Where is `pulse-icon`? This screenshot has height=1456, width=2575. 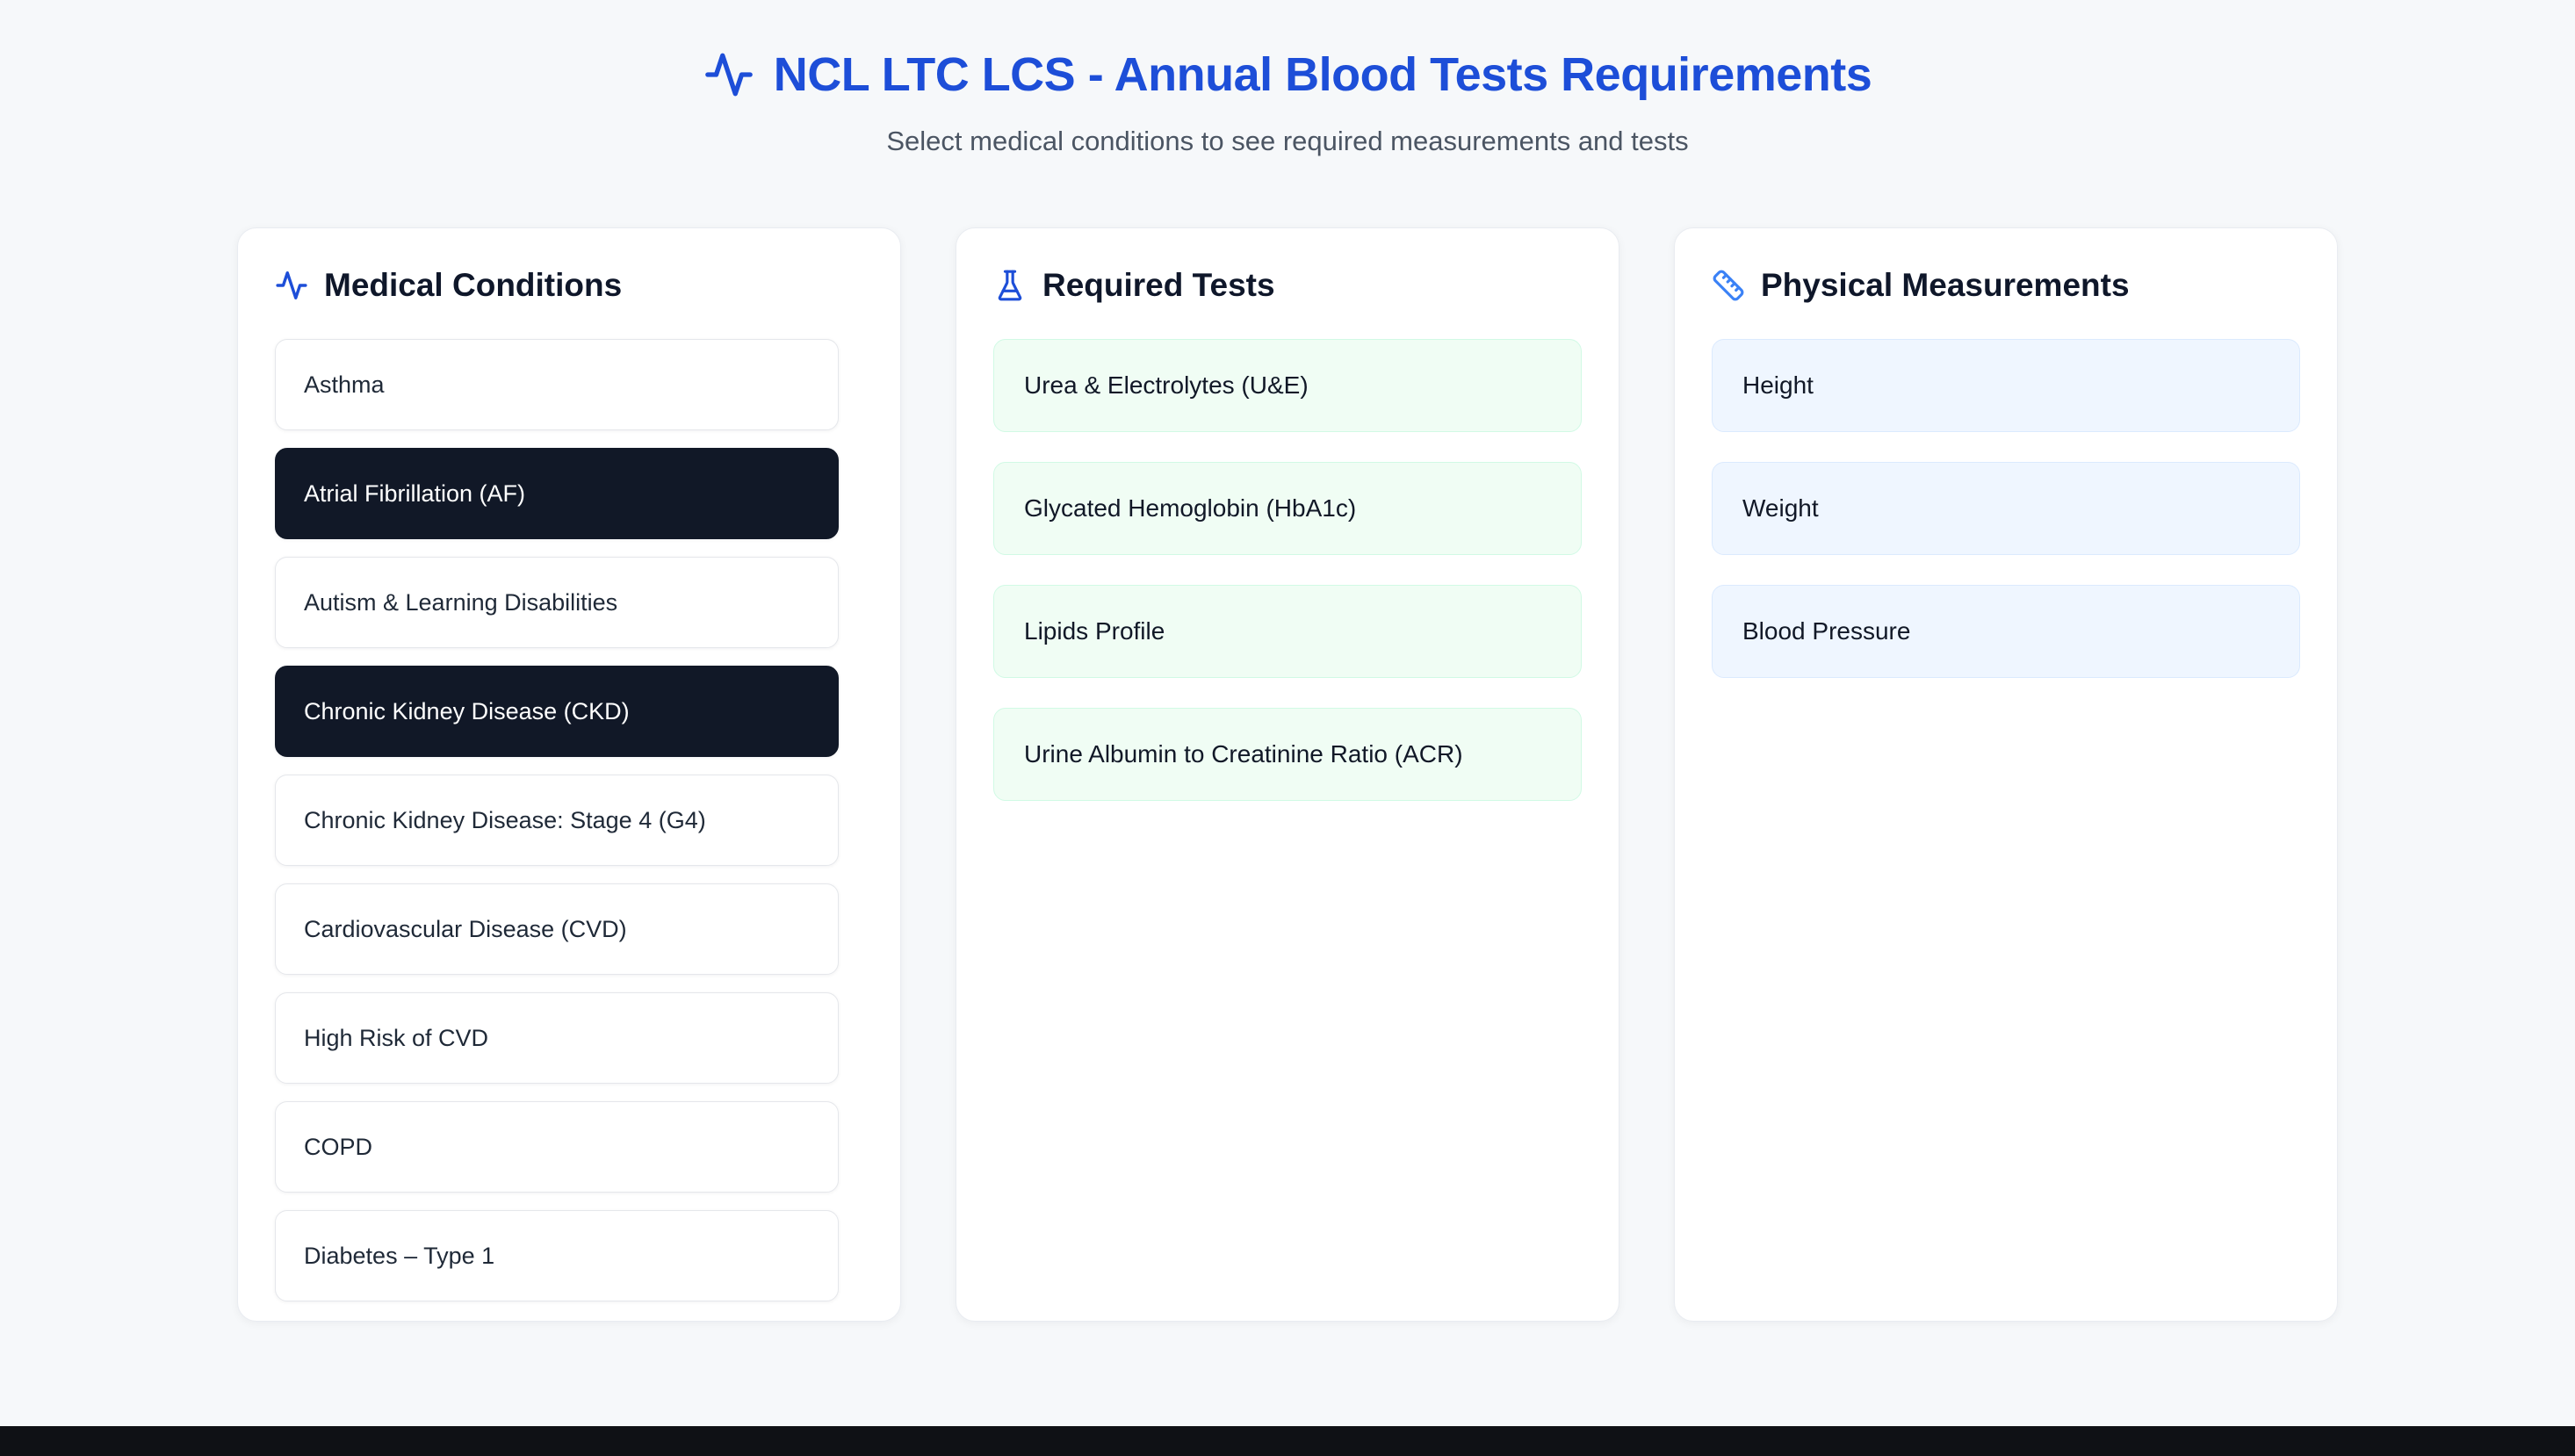
pulse-icon is located at coordinates (729, 74).